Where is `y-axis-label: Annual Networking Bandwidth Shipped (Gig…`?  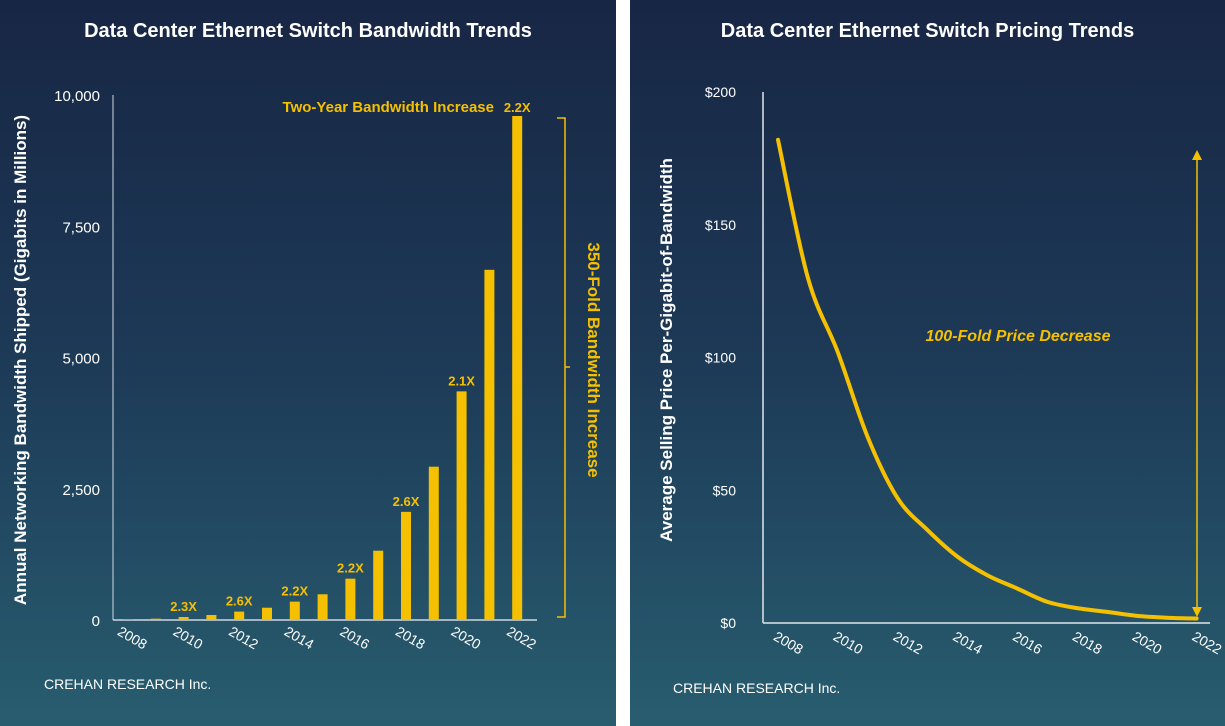
y-axis-label: Annual Networking Bandwidth Shipped (Gig… is located at coordinates (20, 360).